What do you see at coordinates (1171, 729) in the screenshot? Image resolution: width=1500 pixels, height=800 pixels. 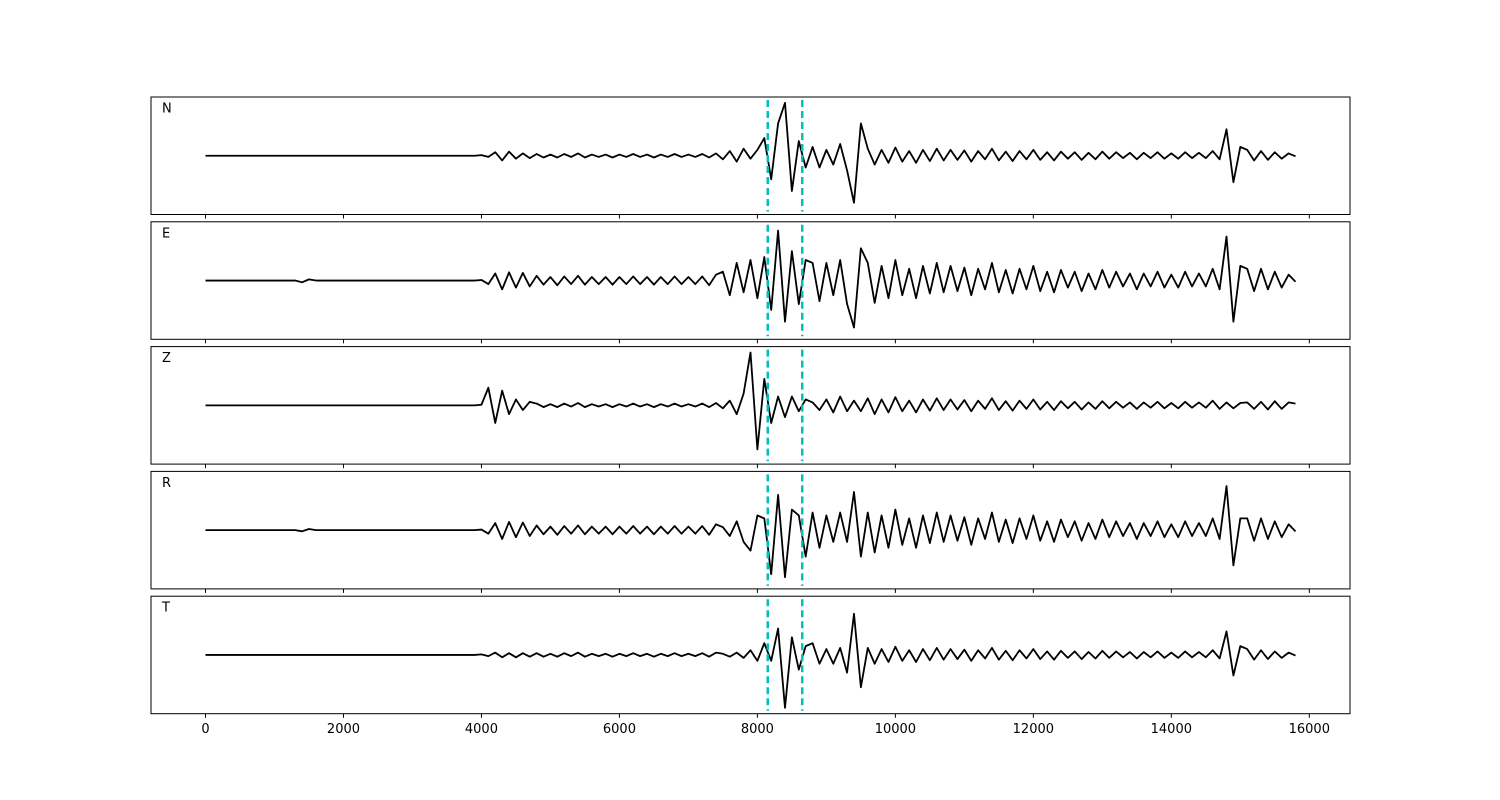 I see `x-tick-label: 14000` at bounding box center [1171, 729].